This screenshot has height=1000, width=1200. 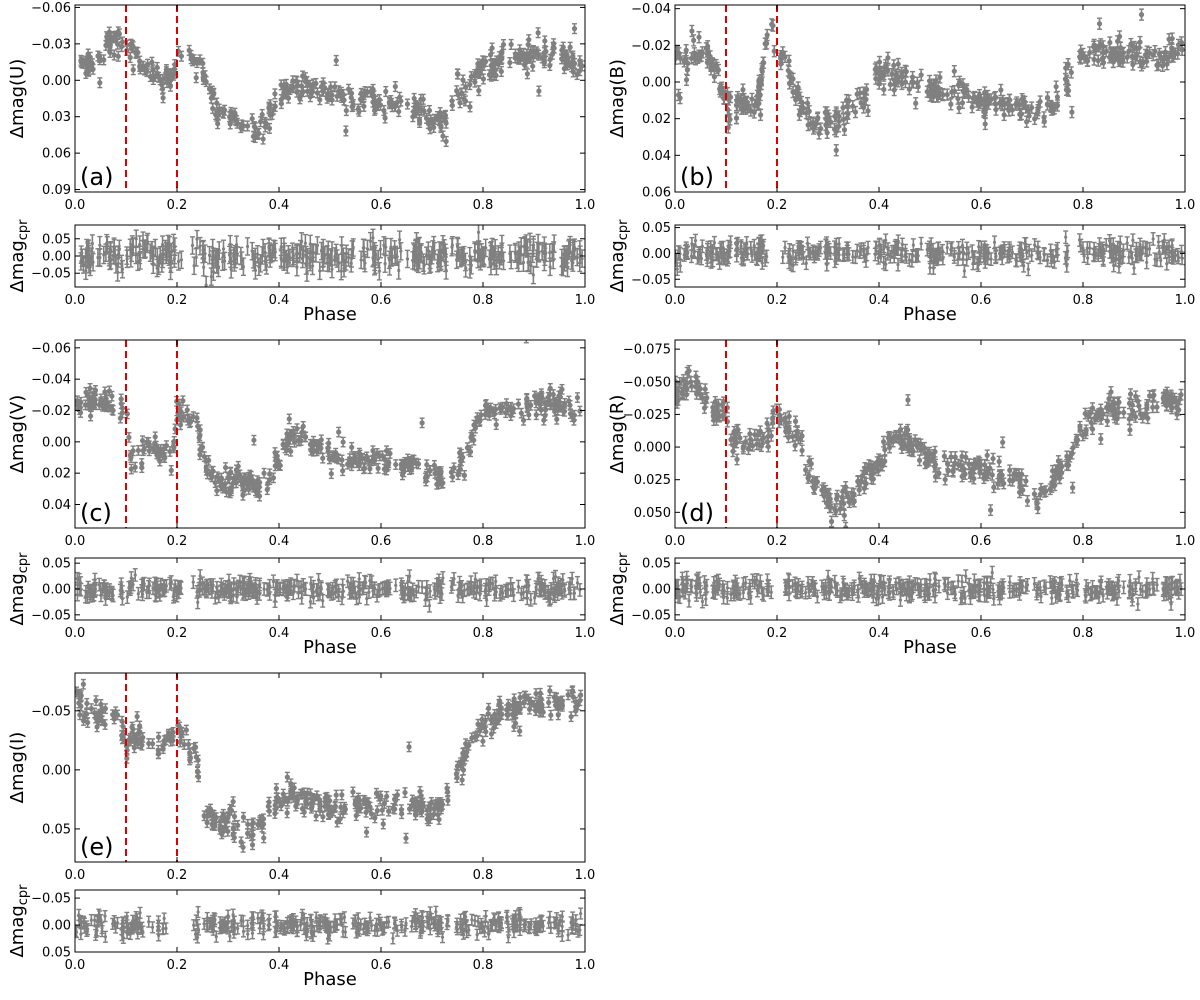 What do you see at coordinates (330, 314) in the screenshot?
I see `xlabel: Phase` at bounding box center [330, 314].